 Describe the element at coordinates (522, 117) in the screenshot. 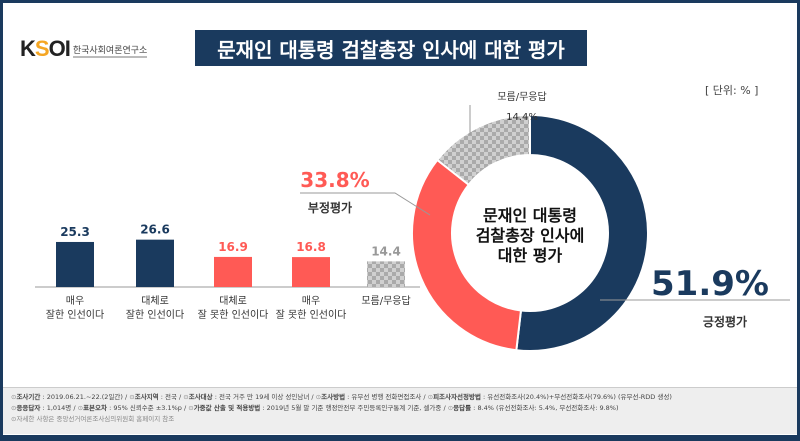

I see `unknown-value: 14.4%` at that location.